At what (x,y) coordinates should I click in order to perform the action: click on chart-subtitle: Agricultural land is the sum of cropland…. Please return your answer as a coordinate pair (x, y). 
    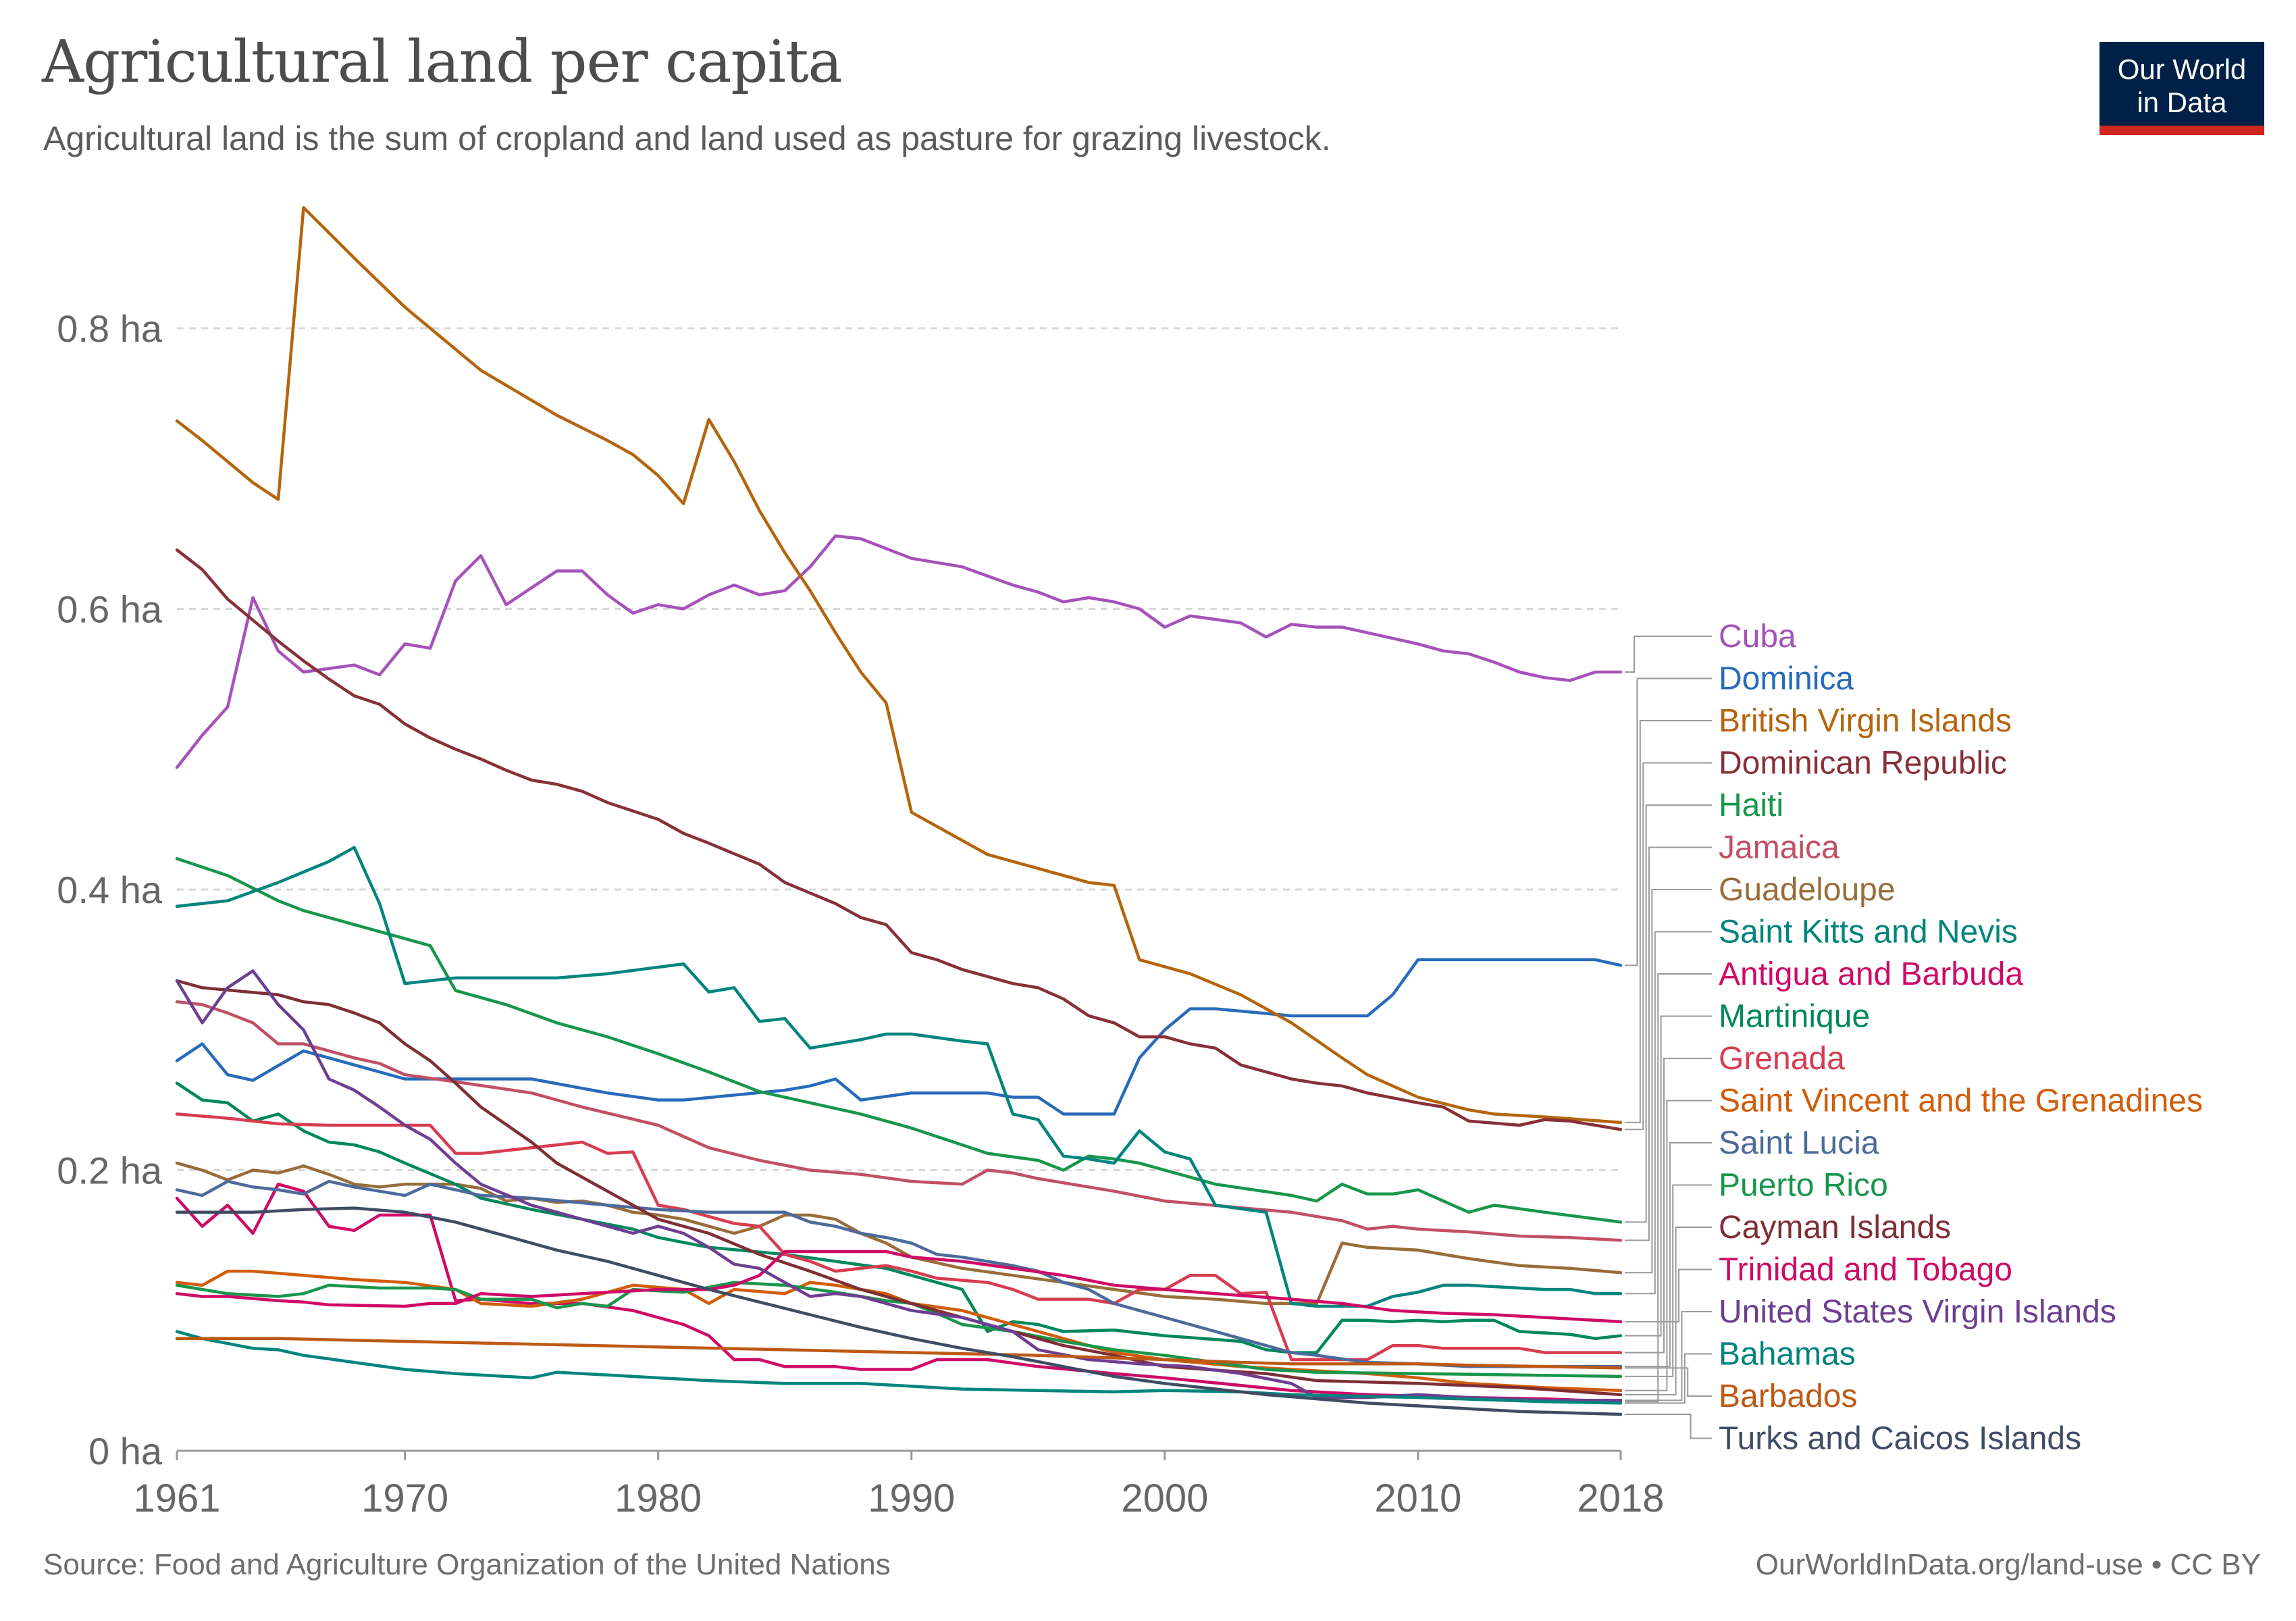
    Looking at the image, I should click on (687, 138).